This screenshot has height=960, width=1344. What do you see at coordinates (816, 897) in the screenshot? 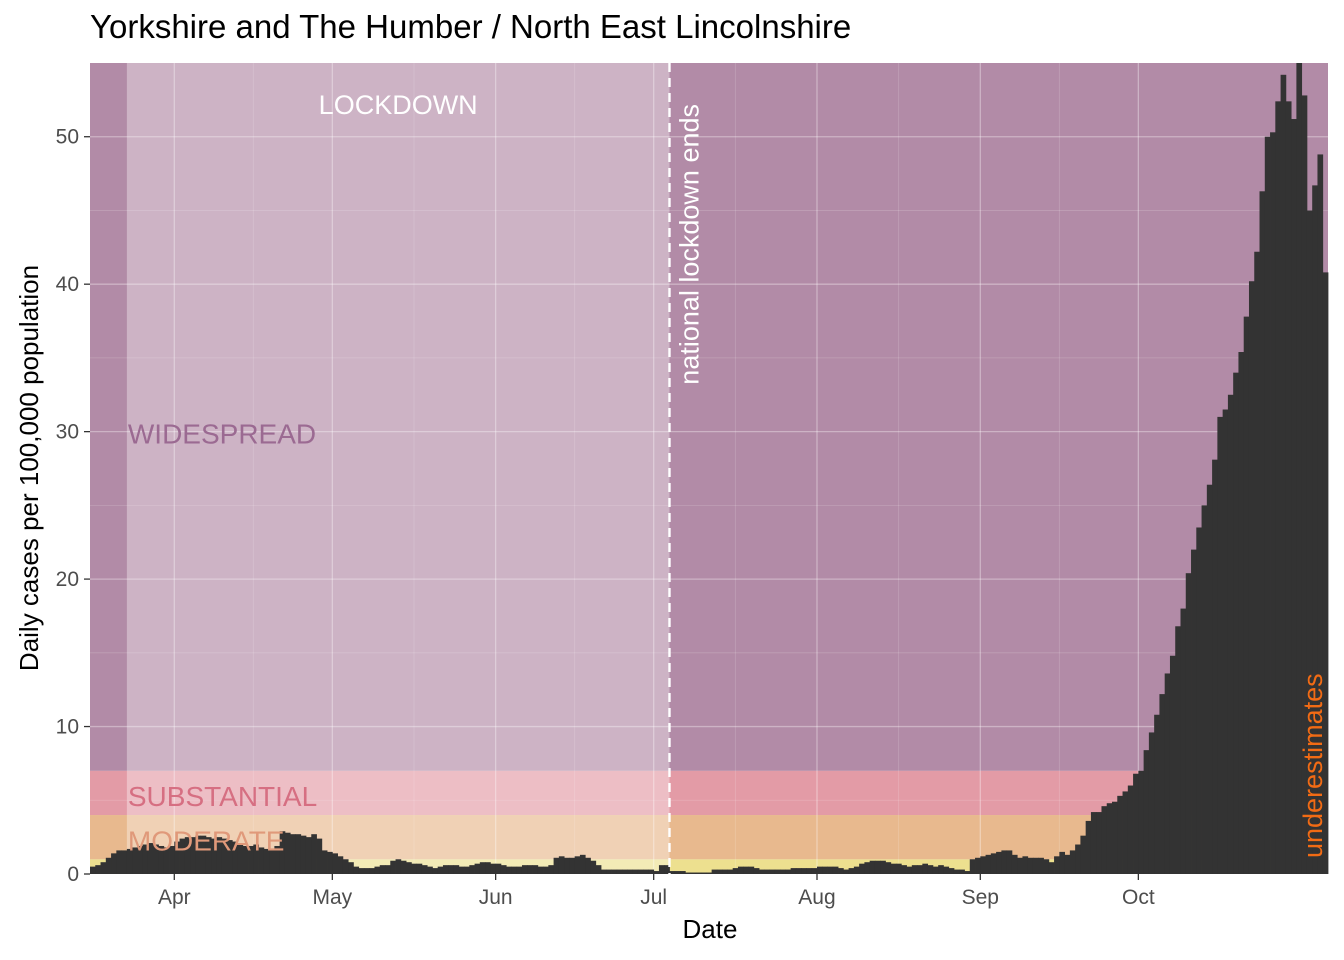
I see `x-tick-label: Aug` at bounding box center [816, 897].